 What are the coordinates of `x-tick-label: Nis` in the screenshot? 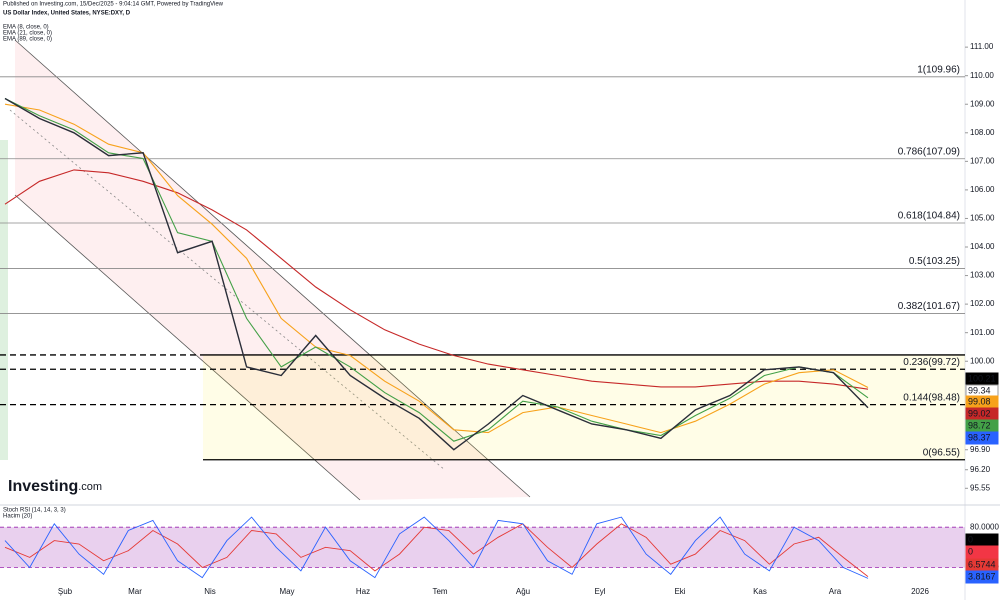 It's located at (210, 591).